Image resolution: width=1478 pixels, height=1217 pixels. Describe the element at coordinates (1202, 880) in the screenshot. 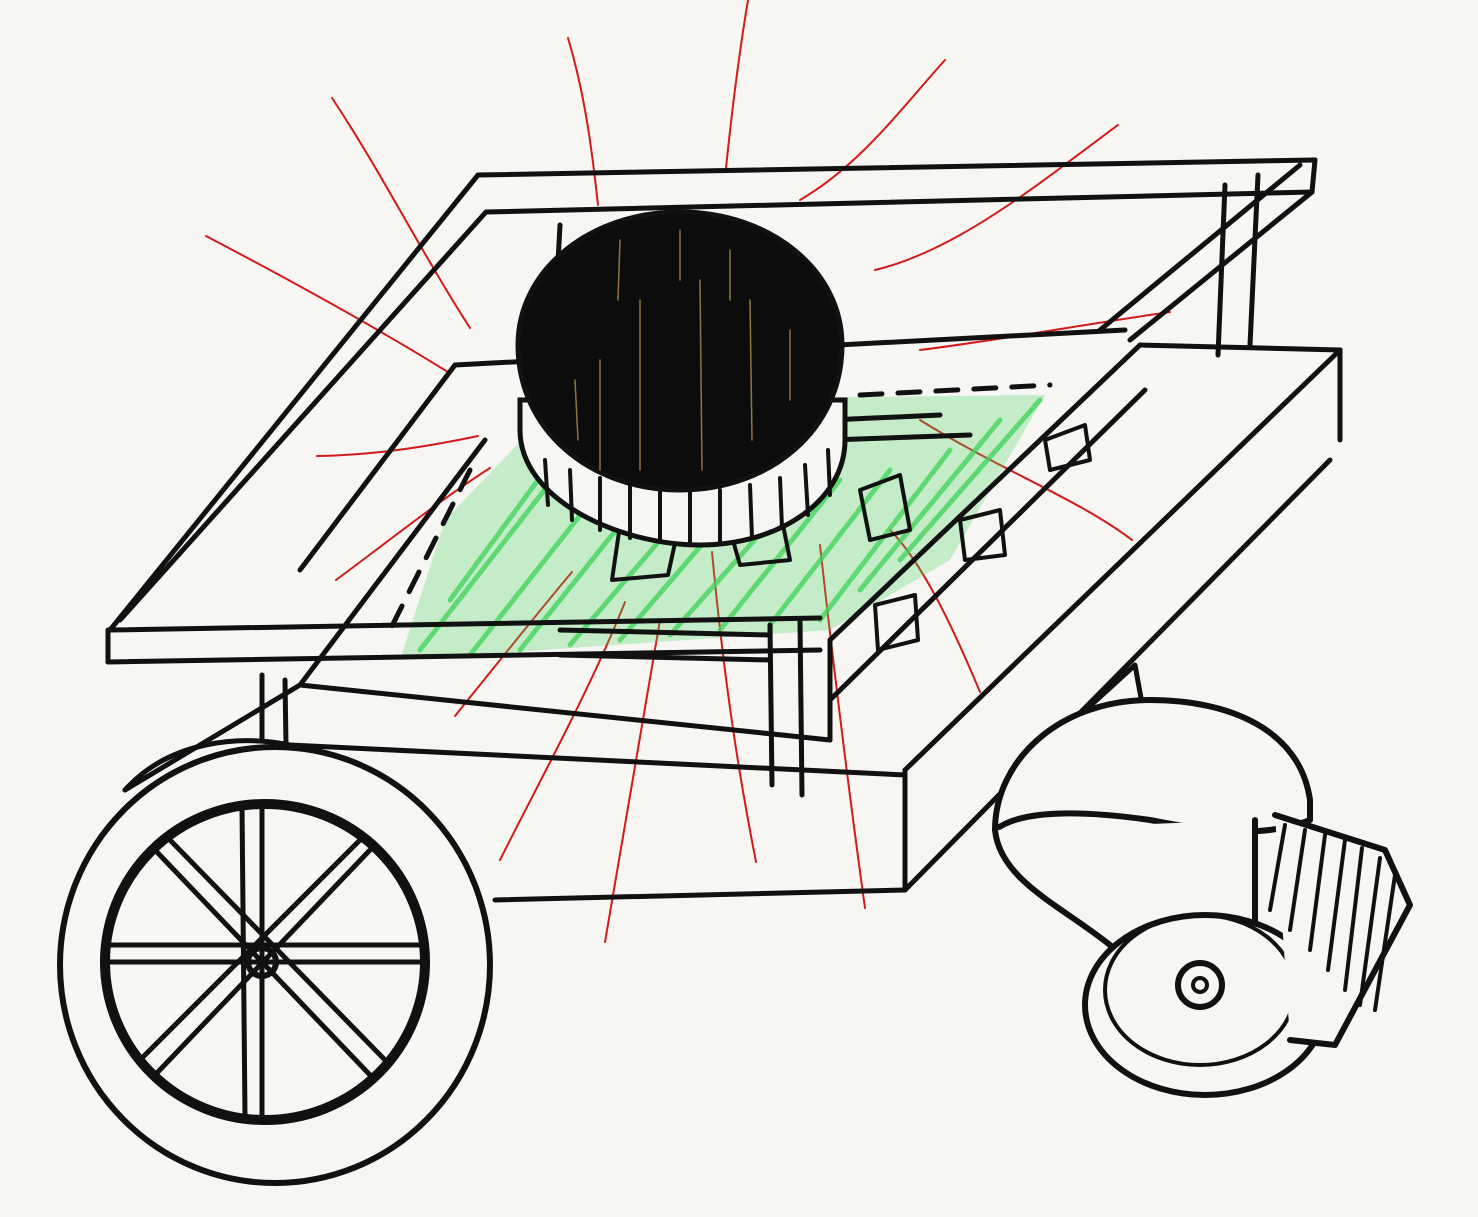

I see `front-caster` at that location.